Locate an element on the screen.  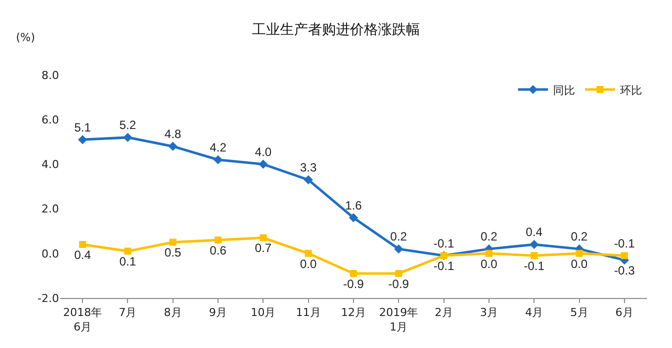
y-tick-label: 4.0 is located at coordinates (50, 165).